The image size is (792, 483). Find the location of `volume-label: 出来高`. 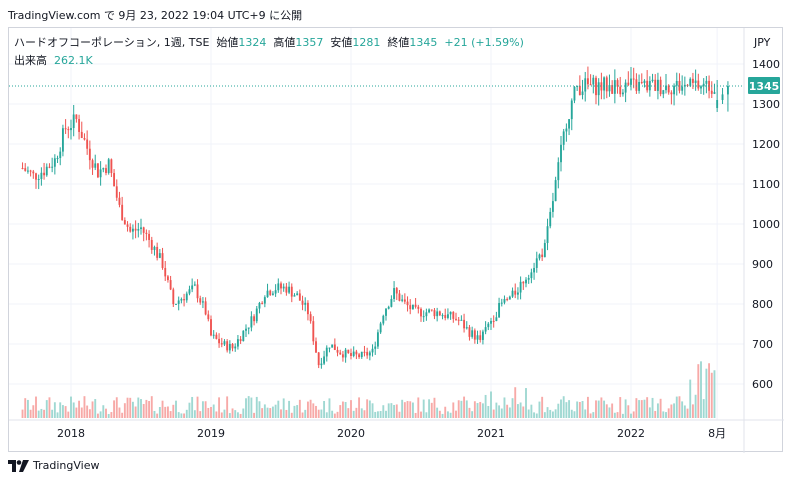

volume-label: 出来高 is located at coordinates (30, 60).